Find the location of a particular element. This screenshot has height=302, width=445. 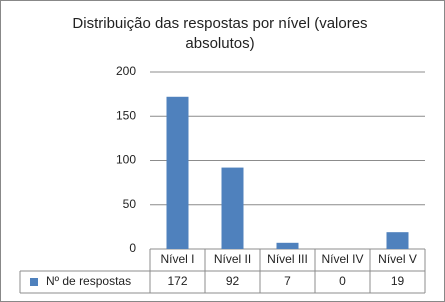

table-value: 19 is located at coordinates (398, 281).